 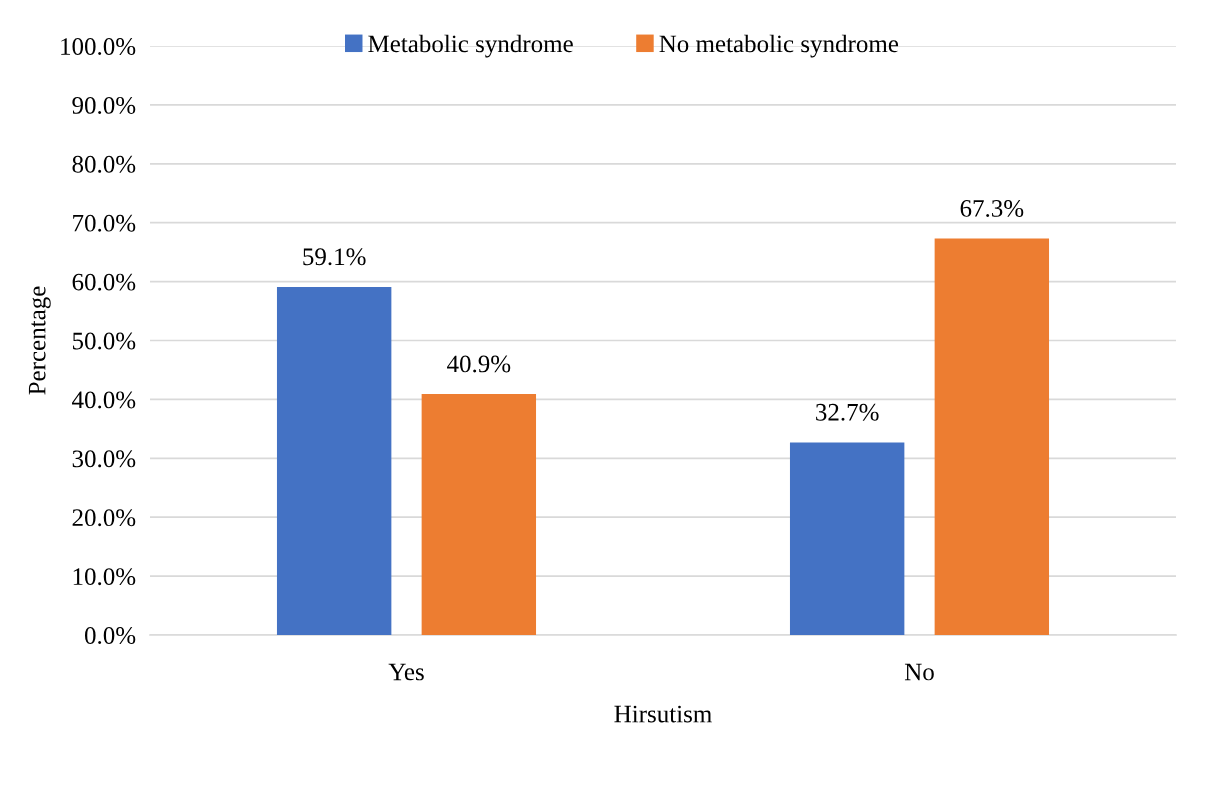 What do you see at coordinates (847, 412) in the screenshot?
I see `data-label: 32.7%` at bounding box center [847, 412].